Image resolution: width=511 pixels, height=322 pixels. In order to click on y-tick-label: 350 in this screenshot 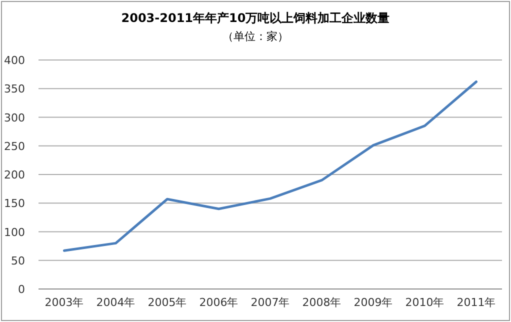, I will do `click(14, 89)`.